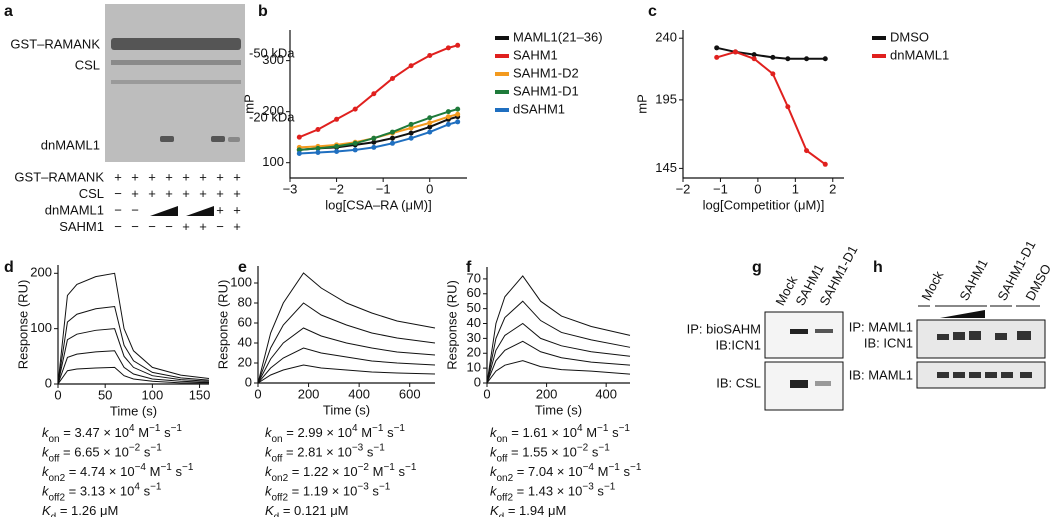 This screenshot has width=1050, height=517. What do you see at coordinates (474, 292) in the screenshot?
I see `y-tick-label: 60` at bounding box center [474, 292].